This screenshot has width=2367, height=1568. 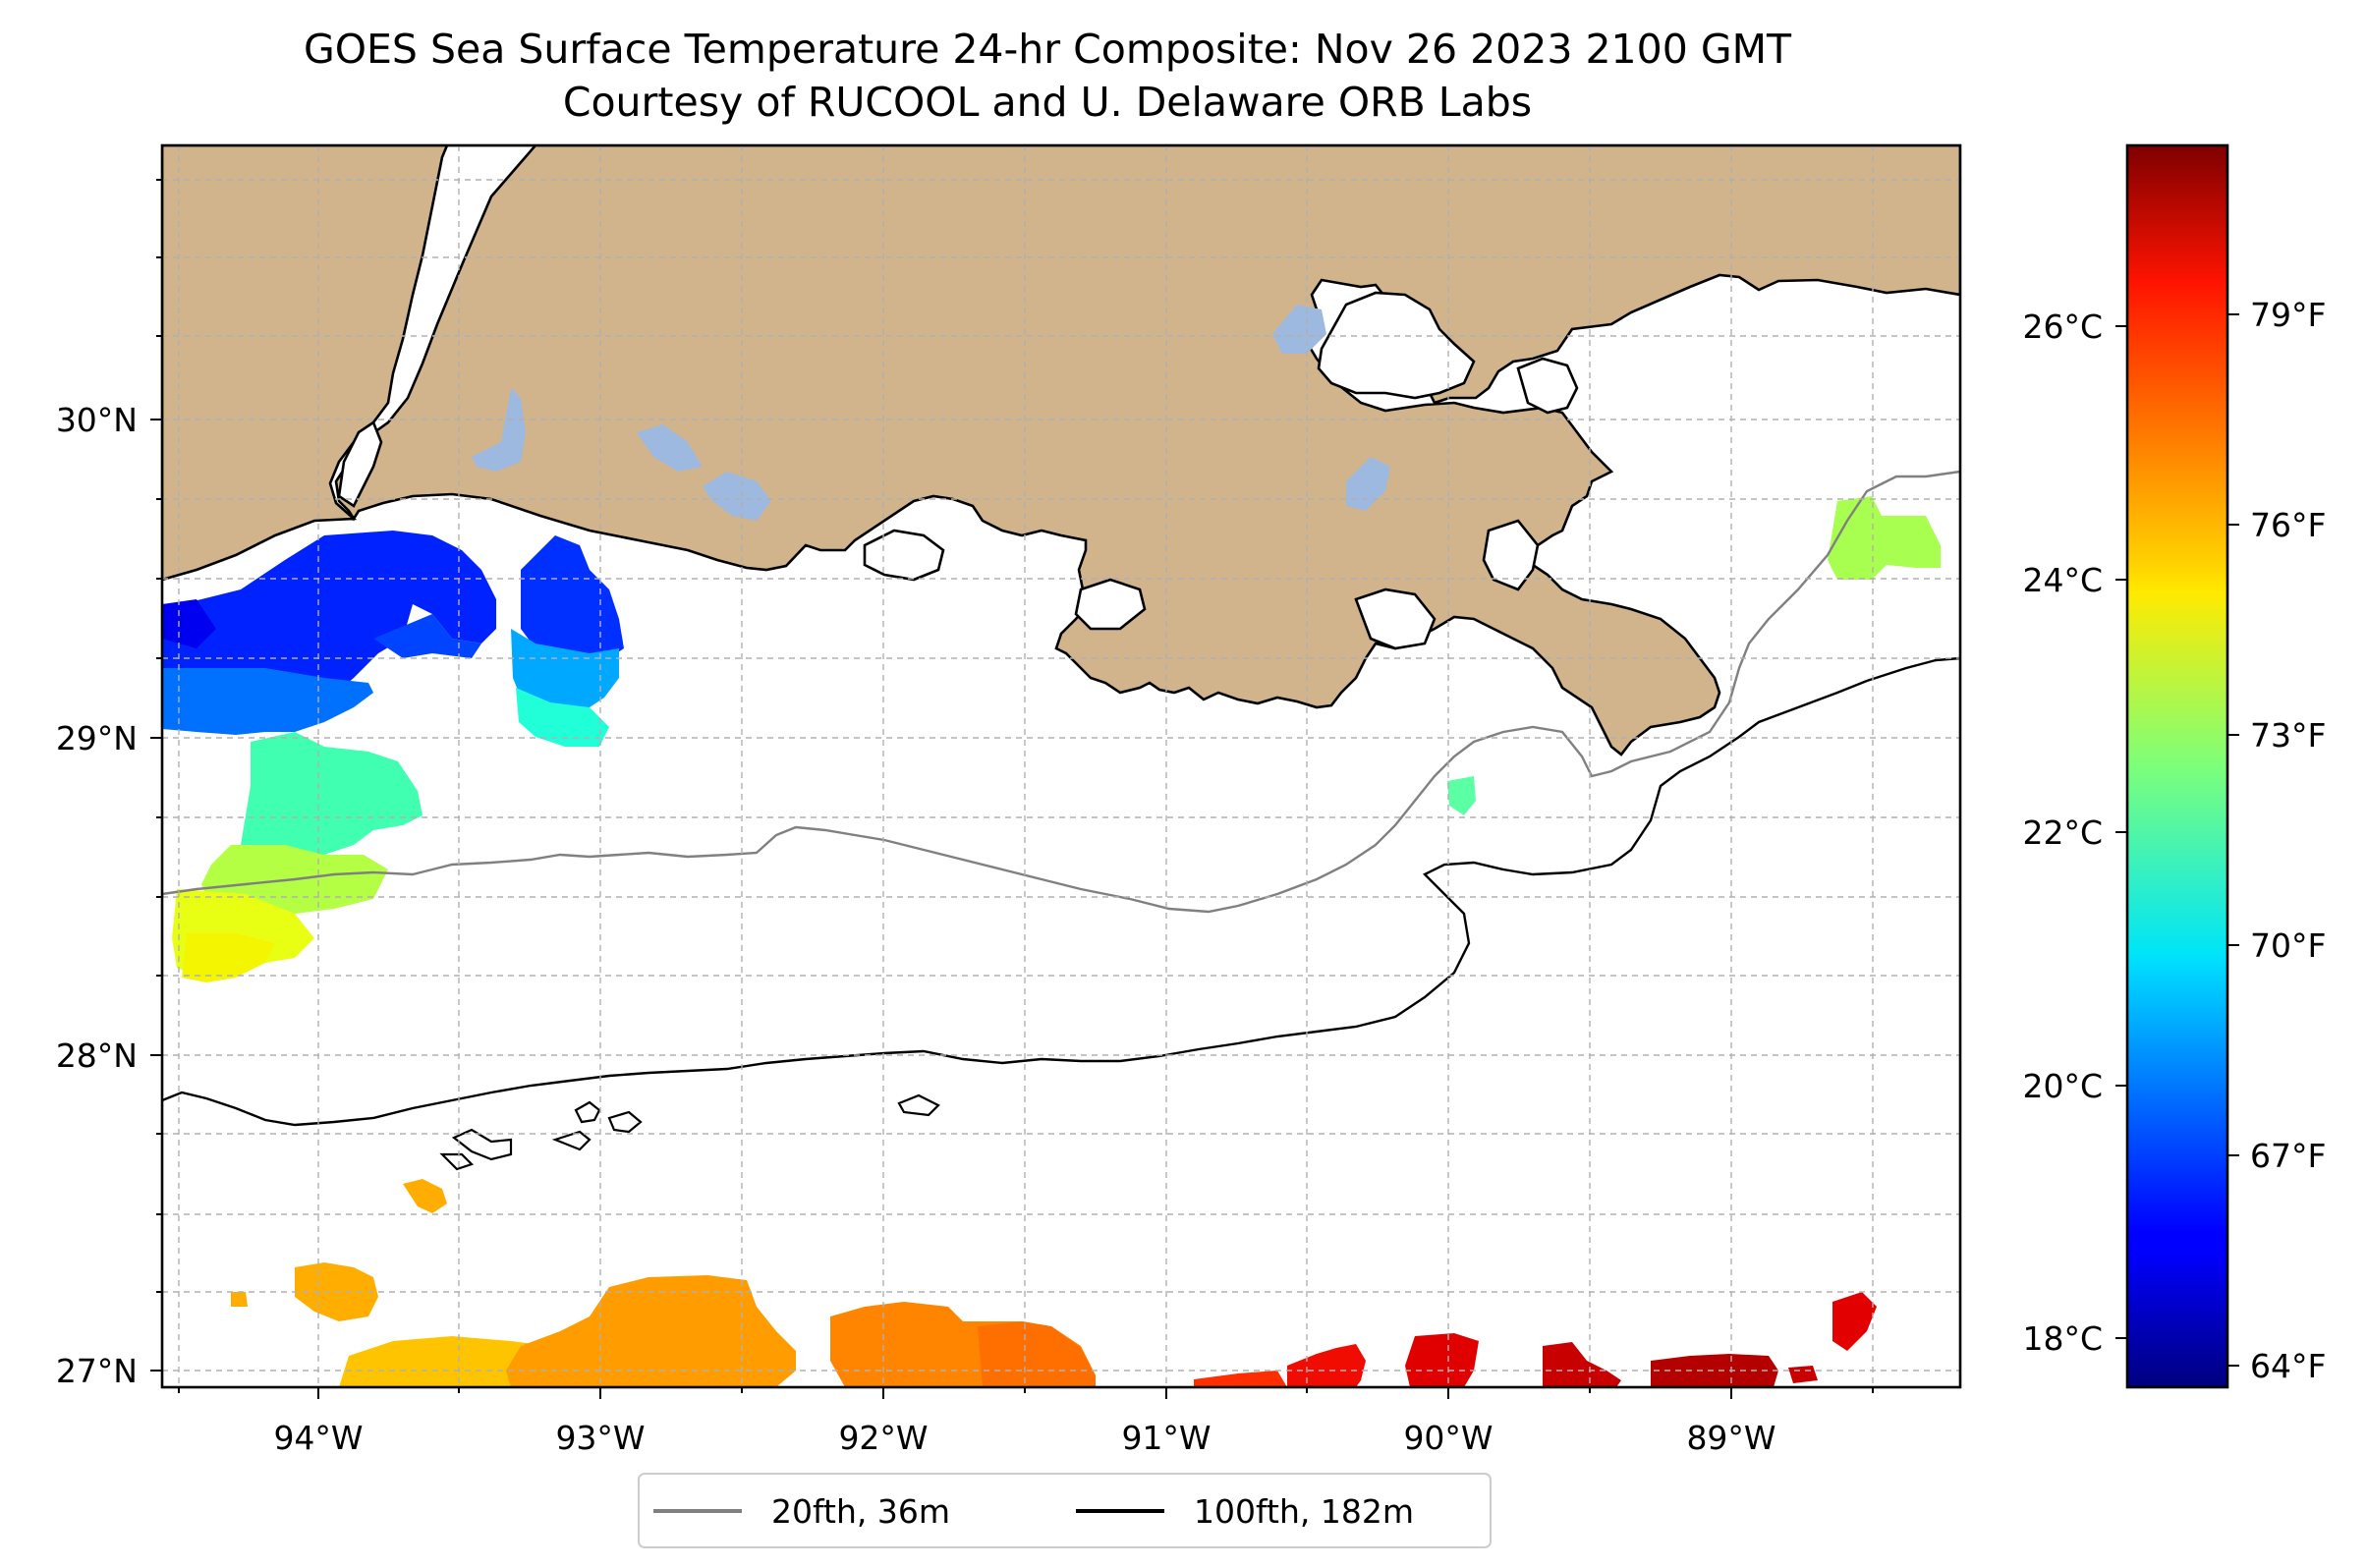 What do you see at coordinates (2288, 1156) in the screenshot?
I see `colorbar-fahrenheit-label: 67°F` at bounding box center [2288, 1156].